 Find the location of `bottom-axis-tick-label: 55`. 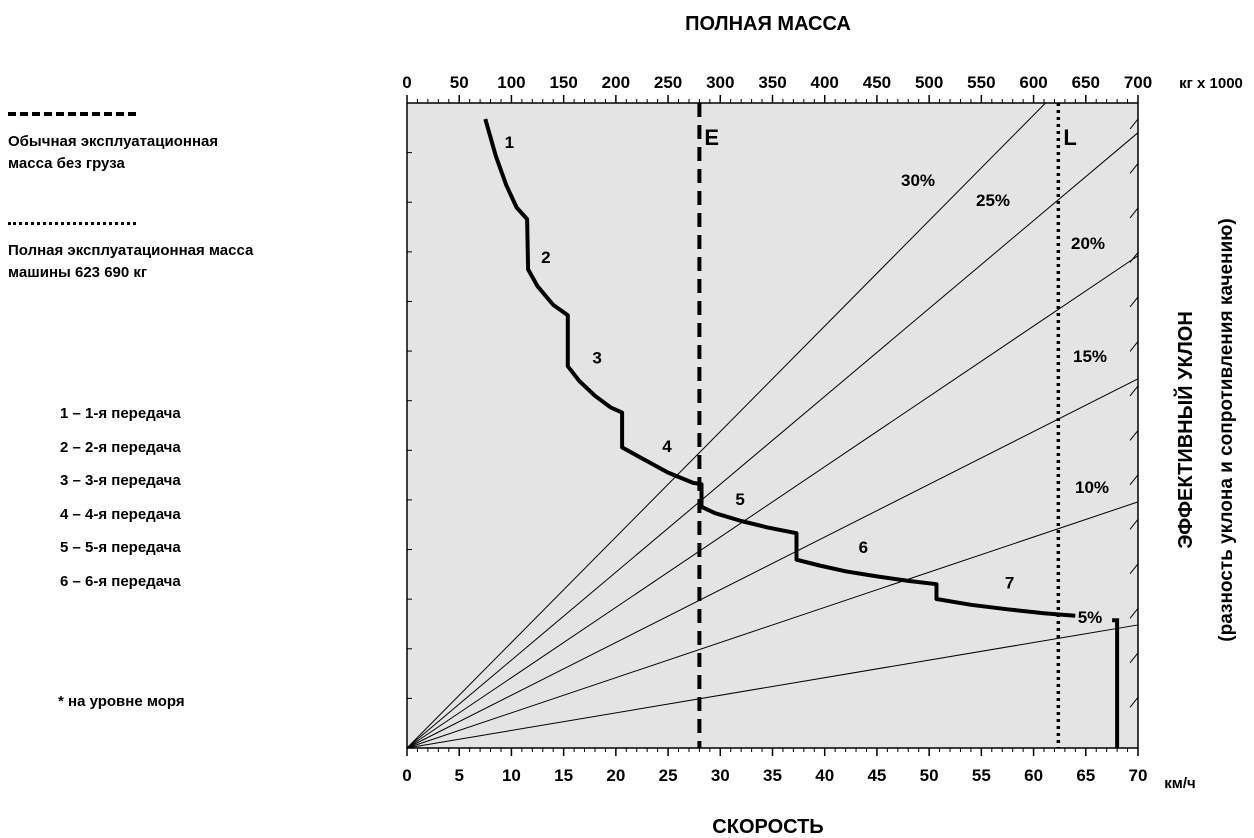

bottom-axis-tick-label: 55 is located at coordinates (981, 775).